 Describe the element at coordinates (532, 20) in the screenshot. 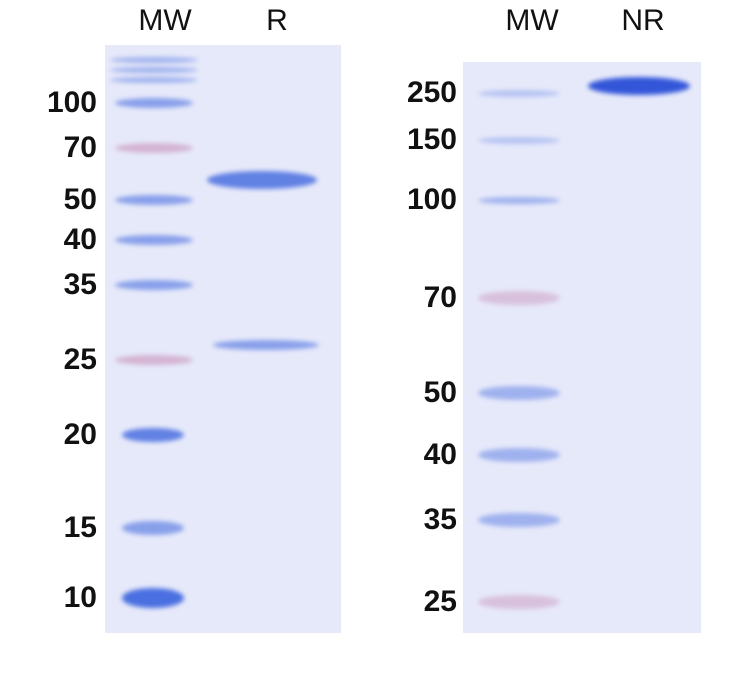

I see `lane-label-mw-right: MW` at that location.